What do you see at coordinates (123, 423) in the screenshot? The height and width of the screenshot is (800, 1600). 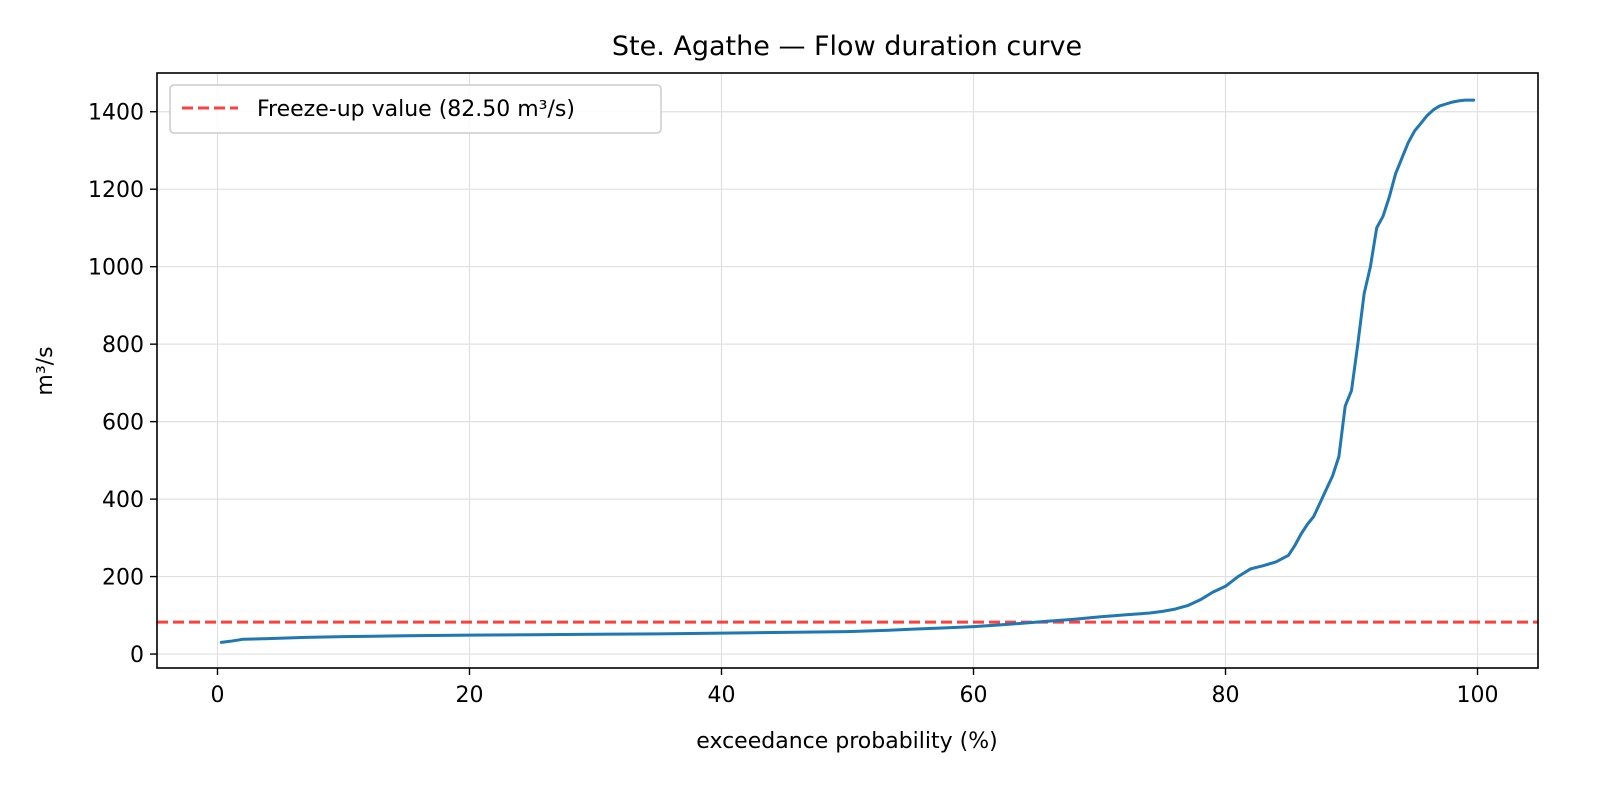 I see `y-tick-label: 600` at bounding box center [123, 423].